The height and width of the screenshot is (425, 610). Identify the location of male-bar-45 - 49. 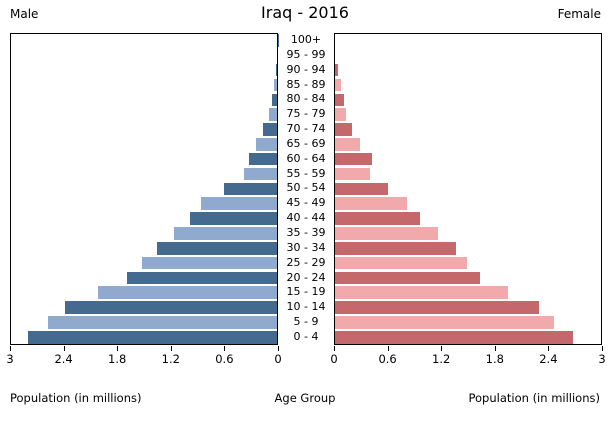
(239, 203).